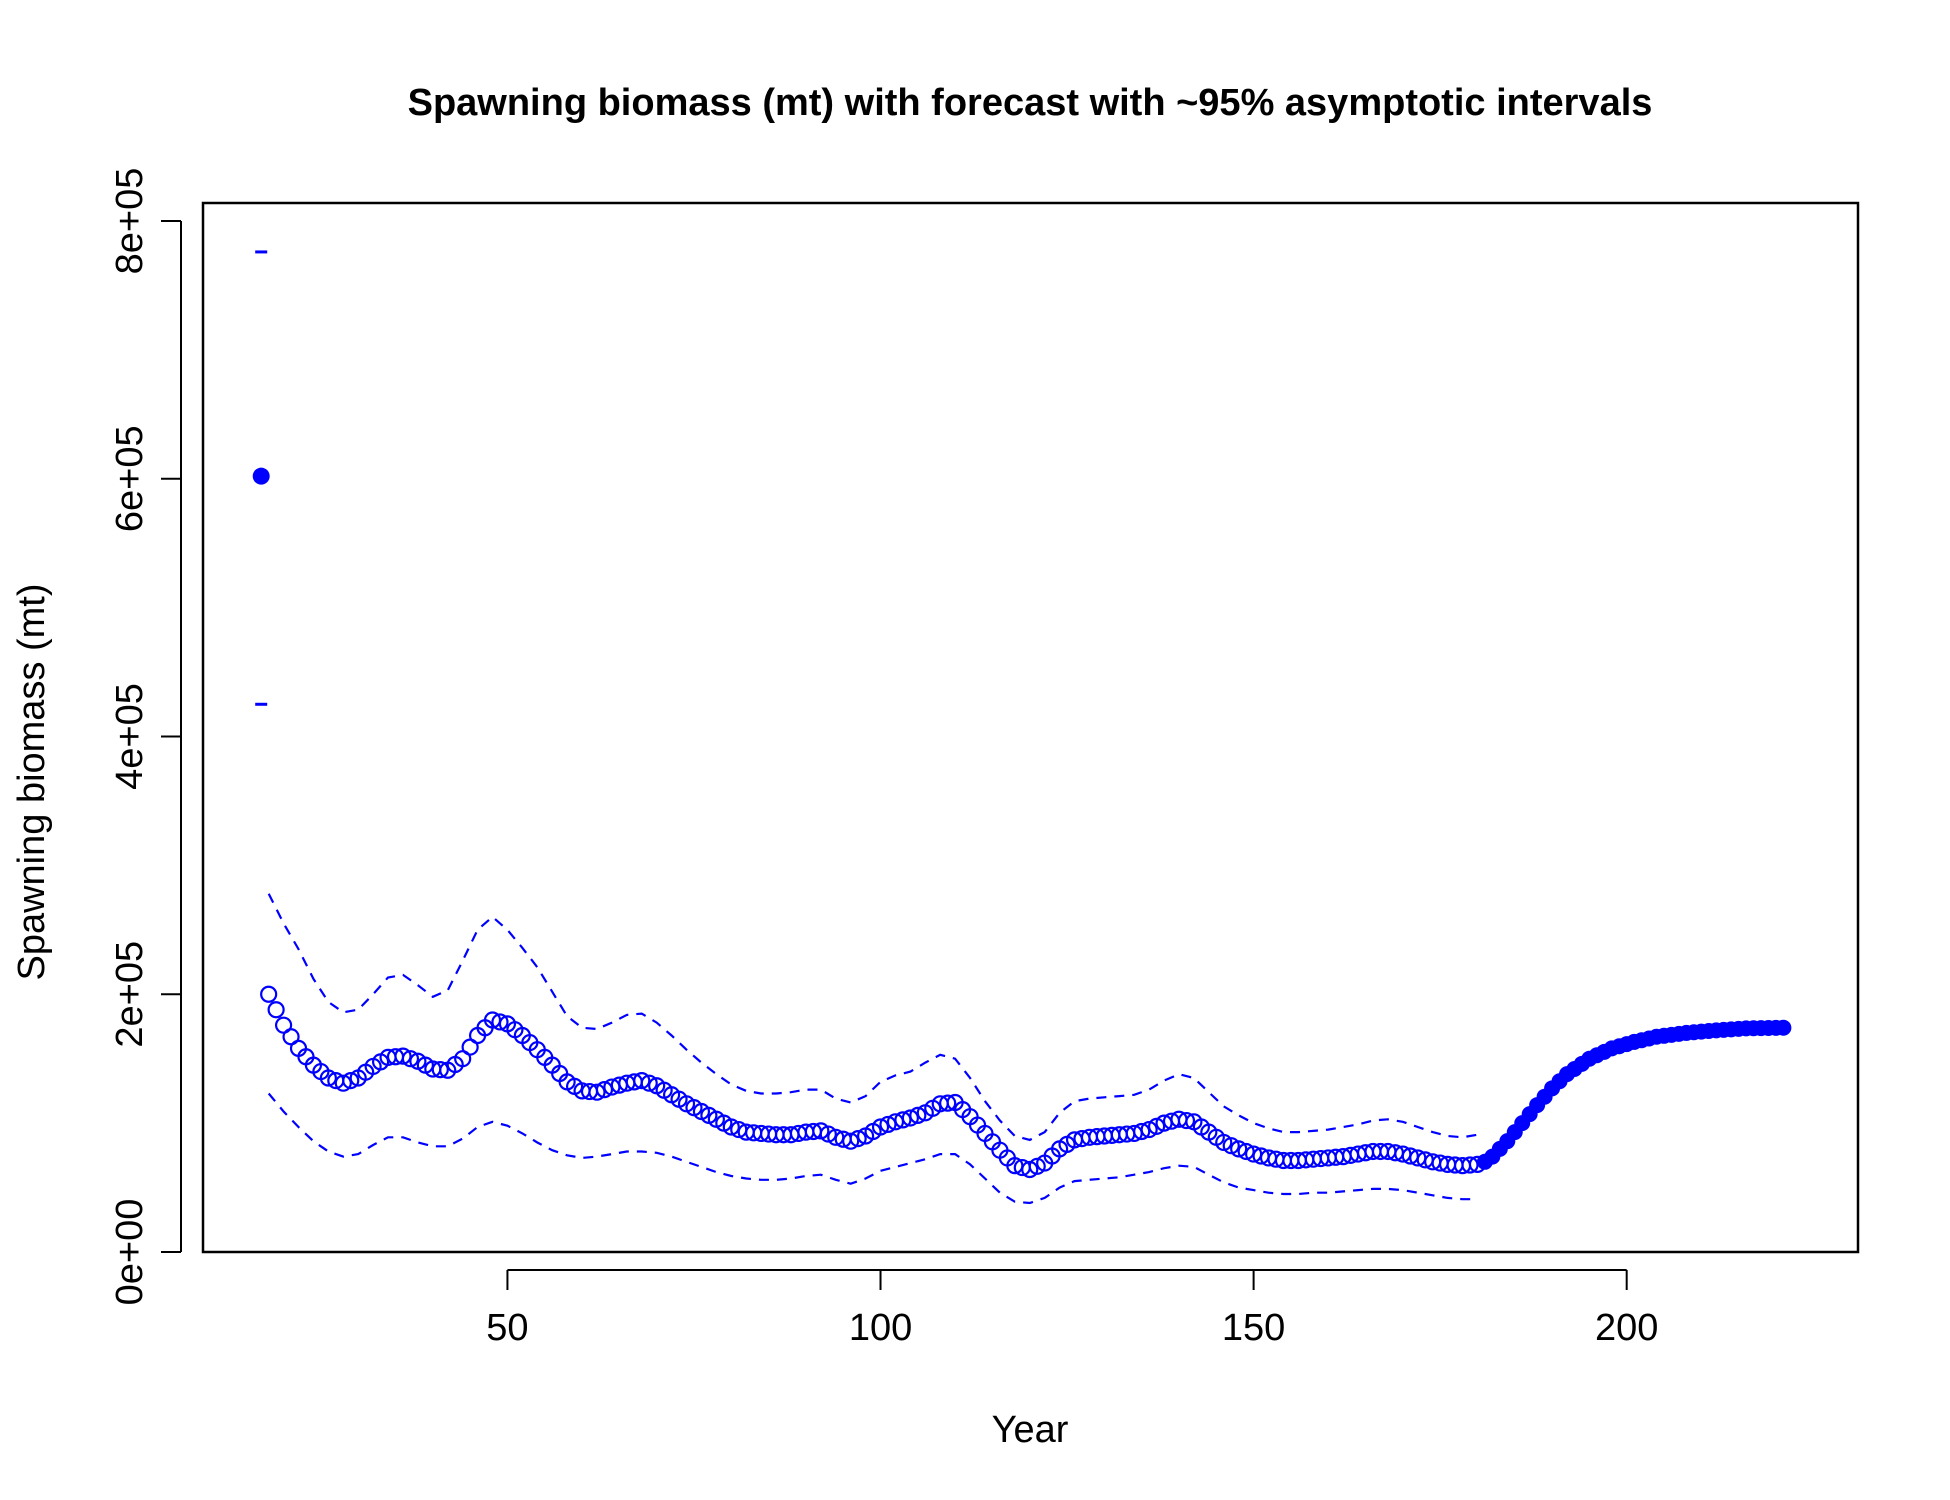 The image size is (1950, 1500). Describe the element at coordinates (130, 478) in the screenshot. I see `y-tick-label: 6e+05` at that location.